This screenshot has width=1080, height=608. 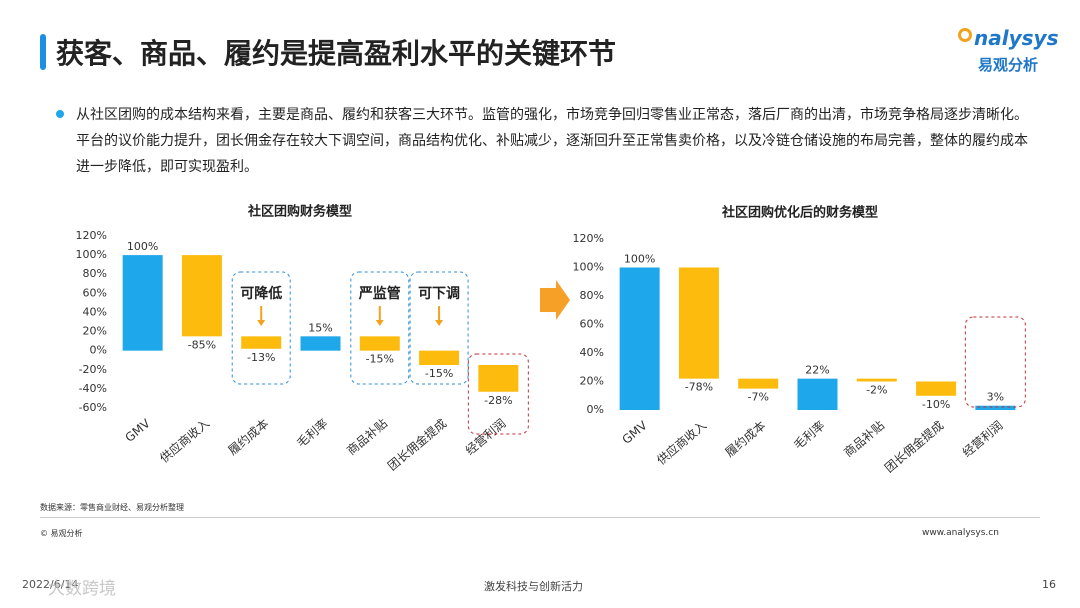 What do you see at coordinates (299, 212) in the screenshot?
I see `chart-title: 社区团购财务模型` at bounding box center [299, 212].